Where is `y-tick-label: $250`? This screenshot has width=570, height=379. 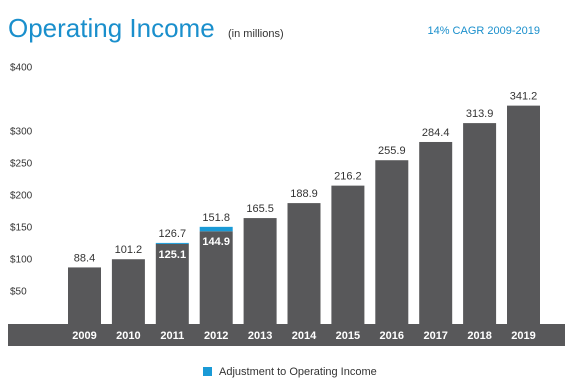
y-tick-label: $250 is located at coordinates (21, 164).